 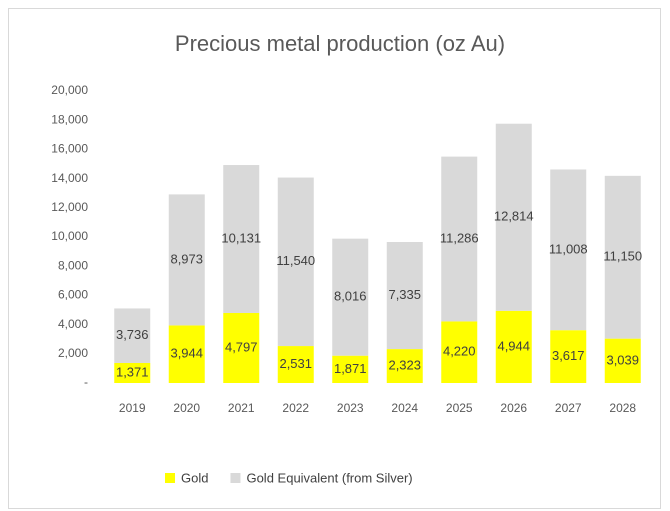 I want to click on y-tick-label: 10,000, so click(x=69, y=236).